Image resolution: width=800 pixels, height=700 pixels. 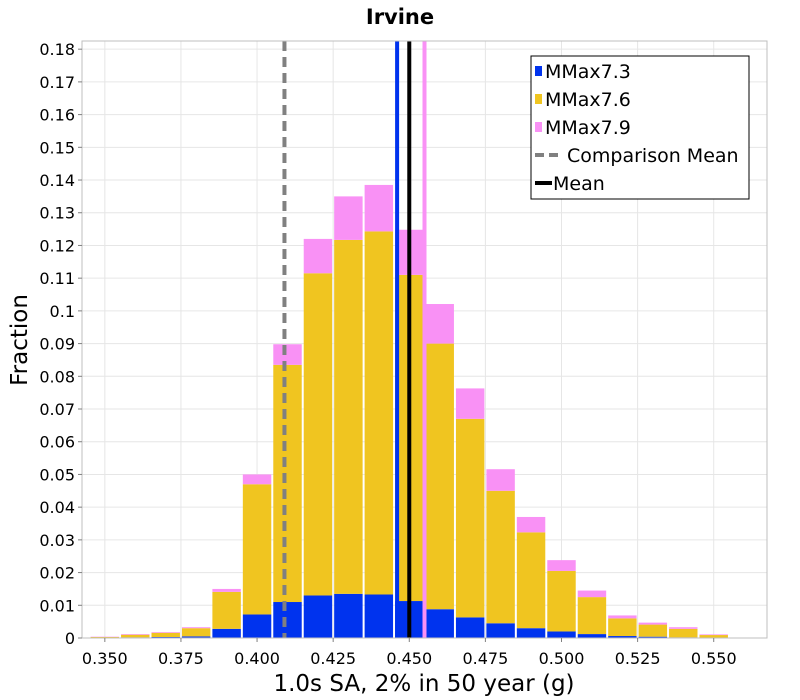 I want to click on x-tick-label: 0.450, so click(x=409, y=658).